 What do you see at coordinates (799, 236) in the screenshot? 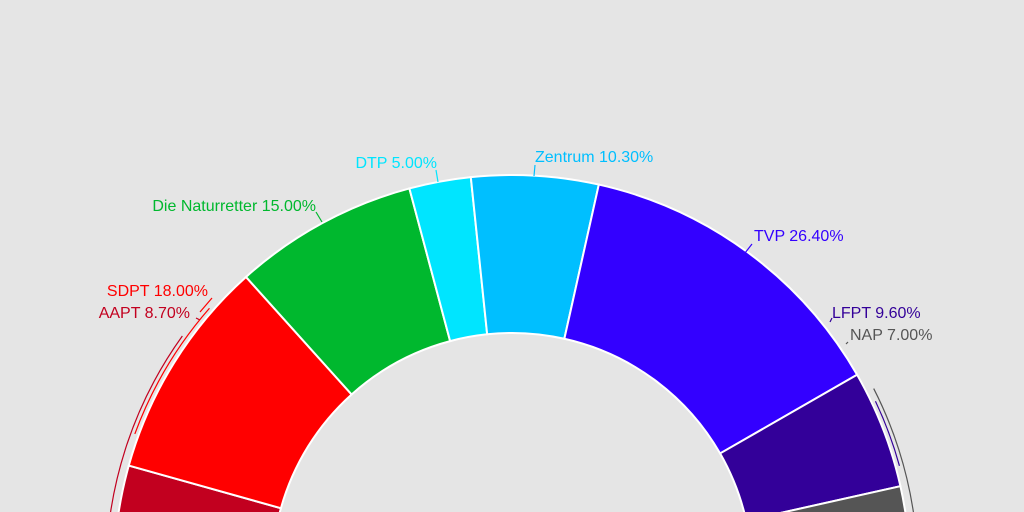
I see `label-tvp: TVP 26.40%` at bounding box center [799, 236].